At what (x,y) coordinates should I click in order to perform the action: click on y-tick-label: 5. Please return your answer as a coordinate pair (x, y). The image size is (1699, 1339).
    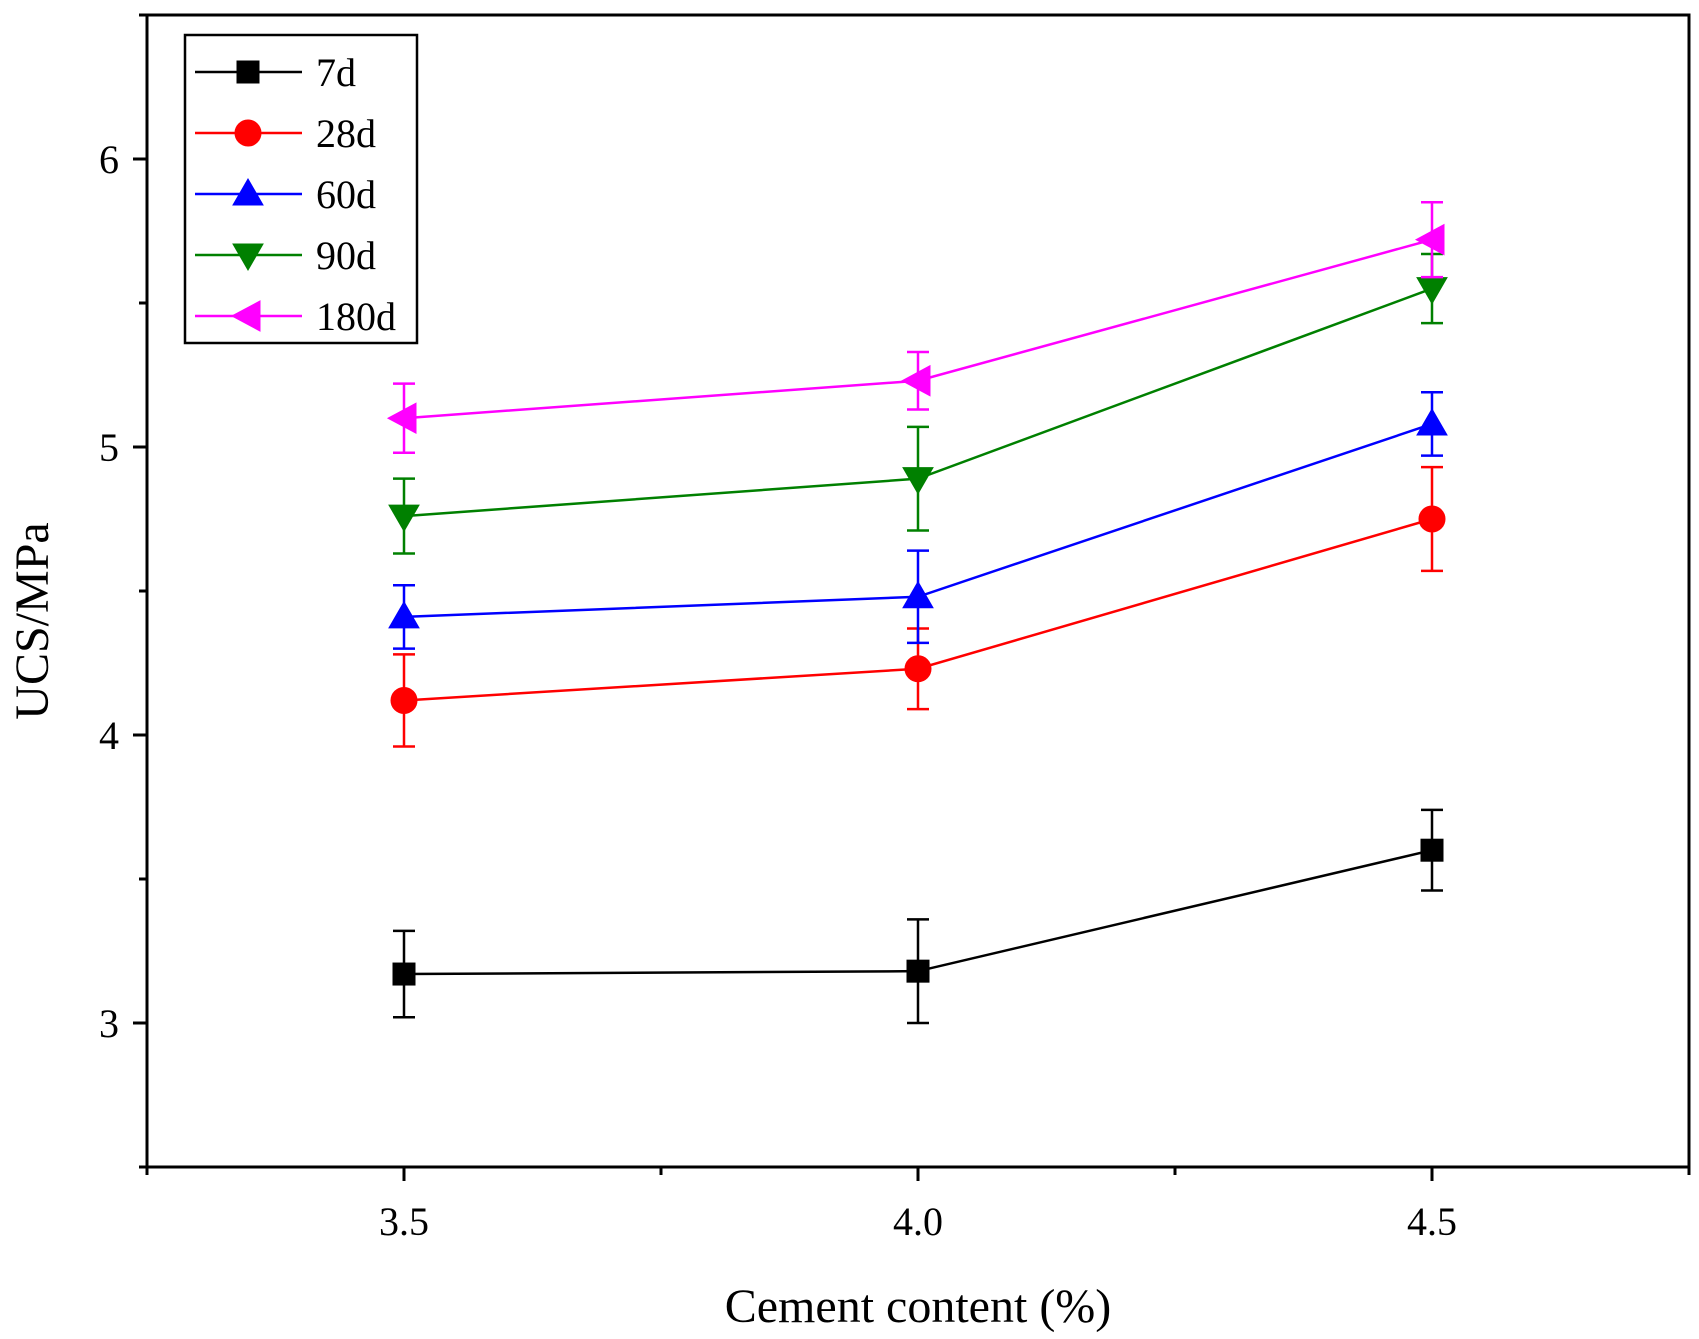
    Looking at the image, I should click on (109, 447).